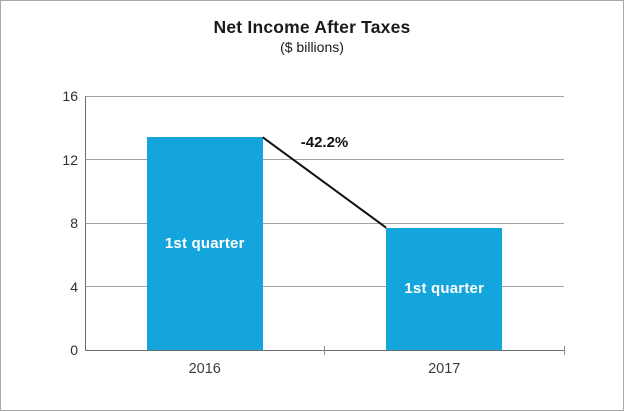  I want to click on chart-subtitle: ($ billions), so click(312, 47).